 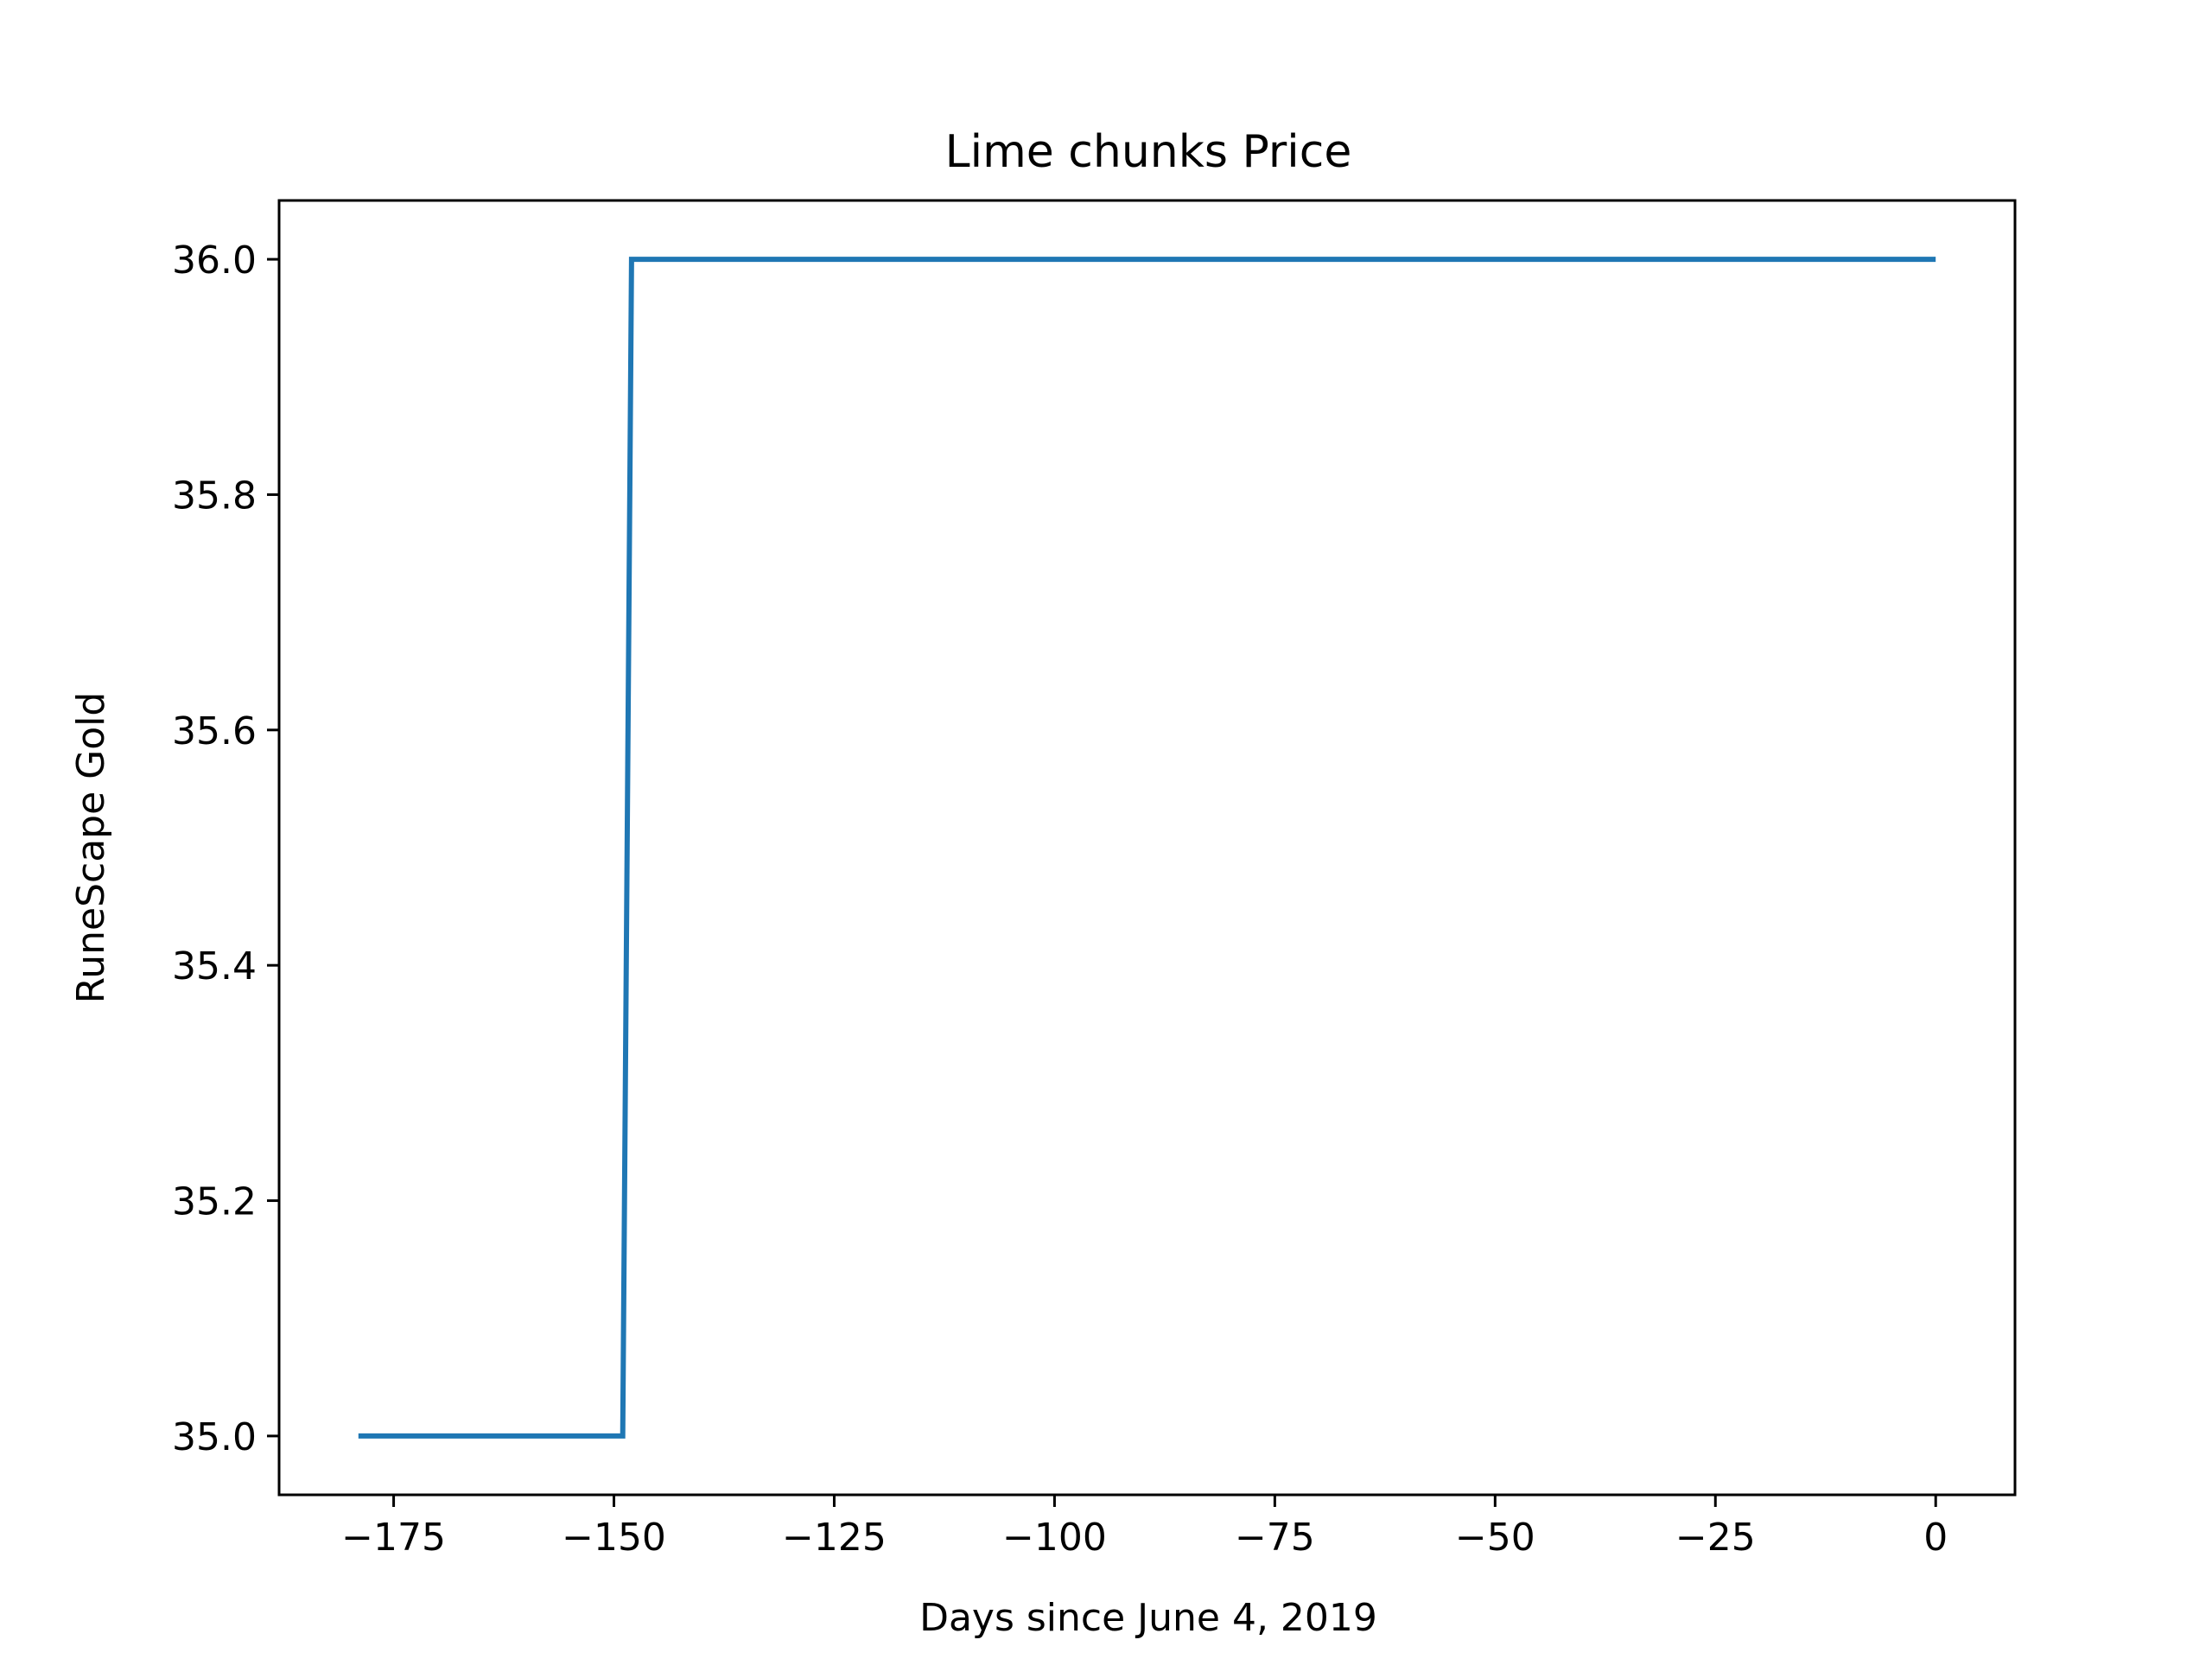 What do you see at coordinates (1148, 1618) in the screenshot?
I see `x-axis-label: Days since June 4, 2019` at bounding box center [1148, 1618].